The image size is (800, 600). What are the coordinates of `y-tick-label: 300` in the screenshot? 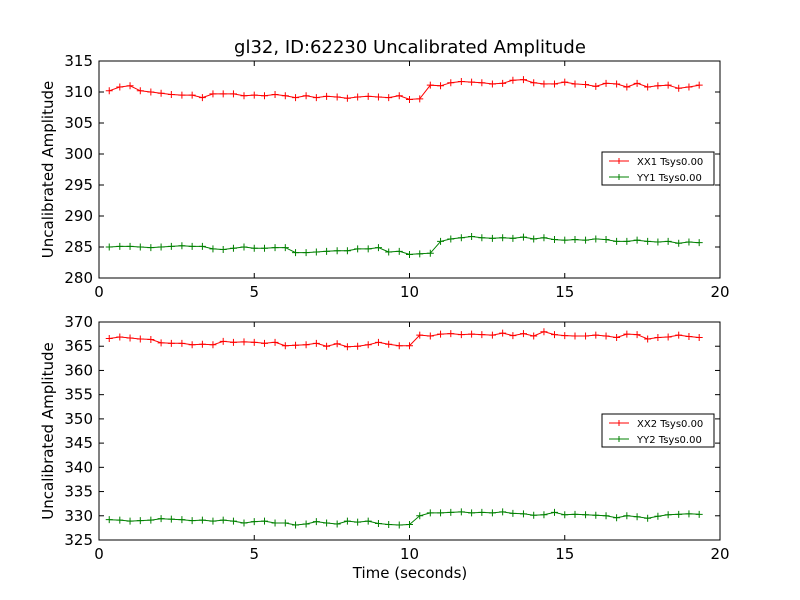 It's located at (78, 154).